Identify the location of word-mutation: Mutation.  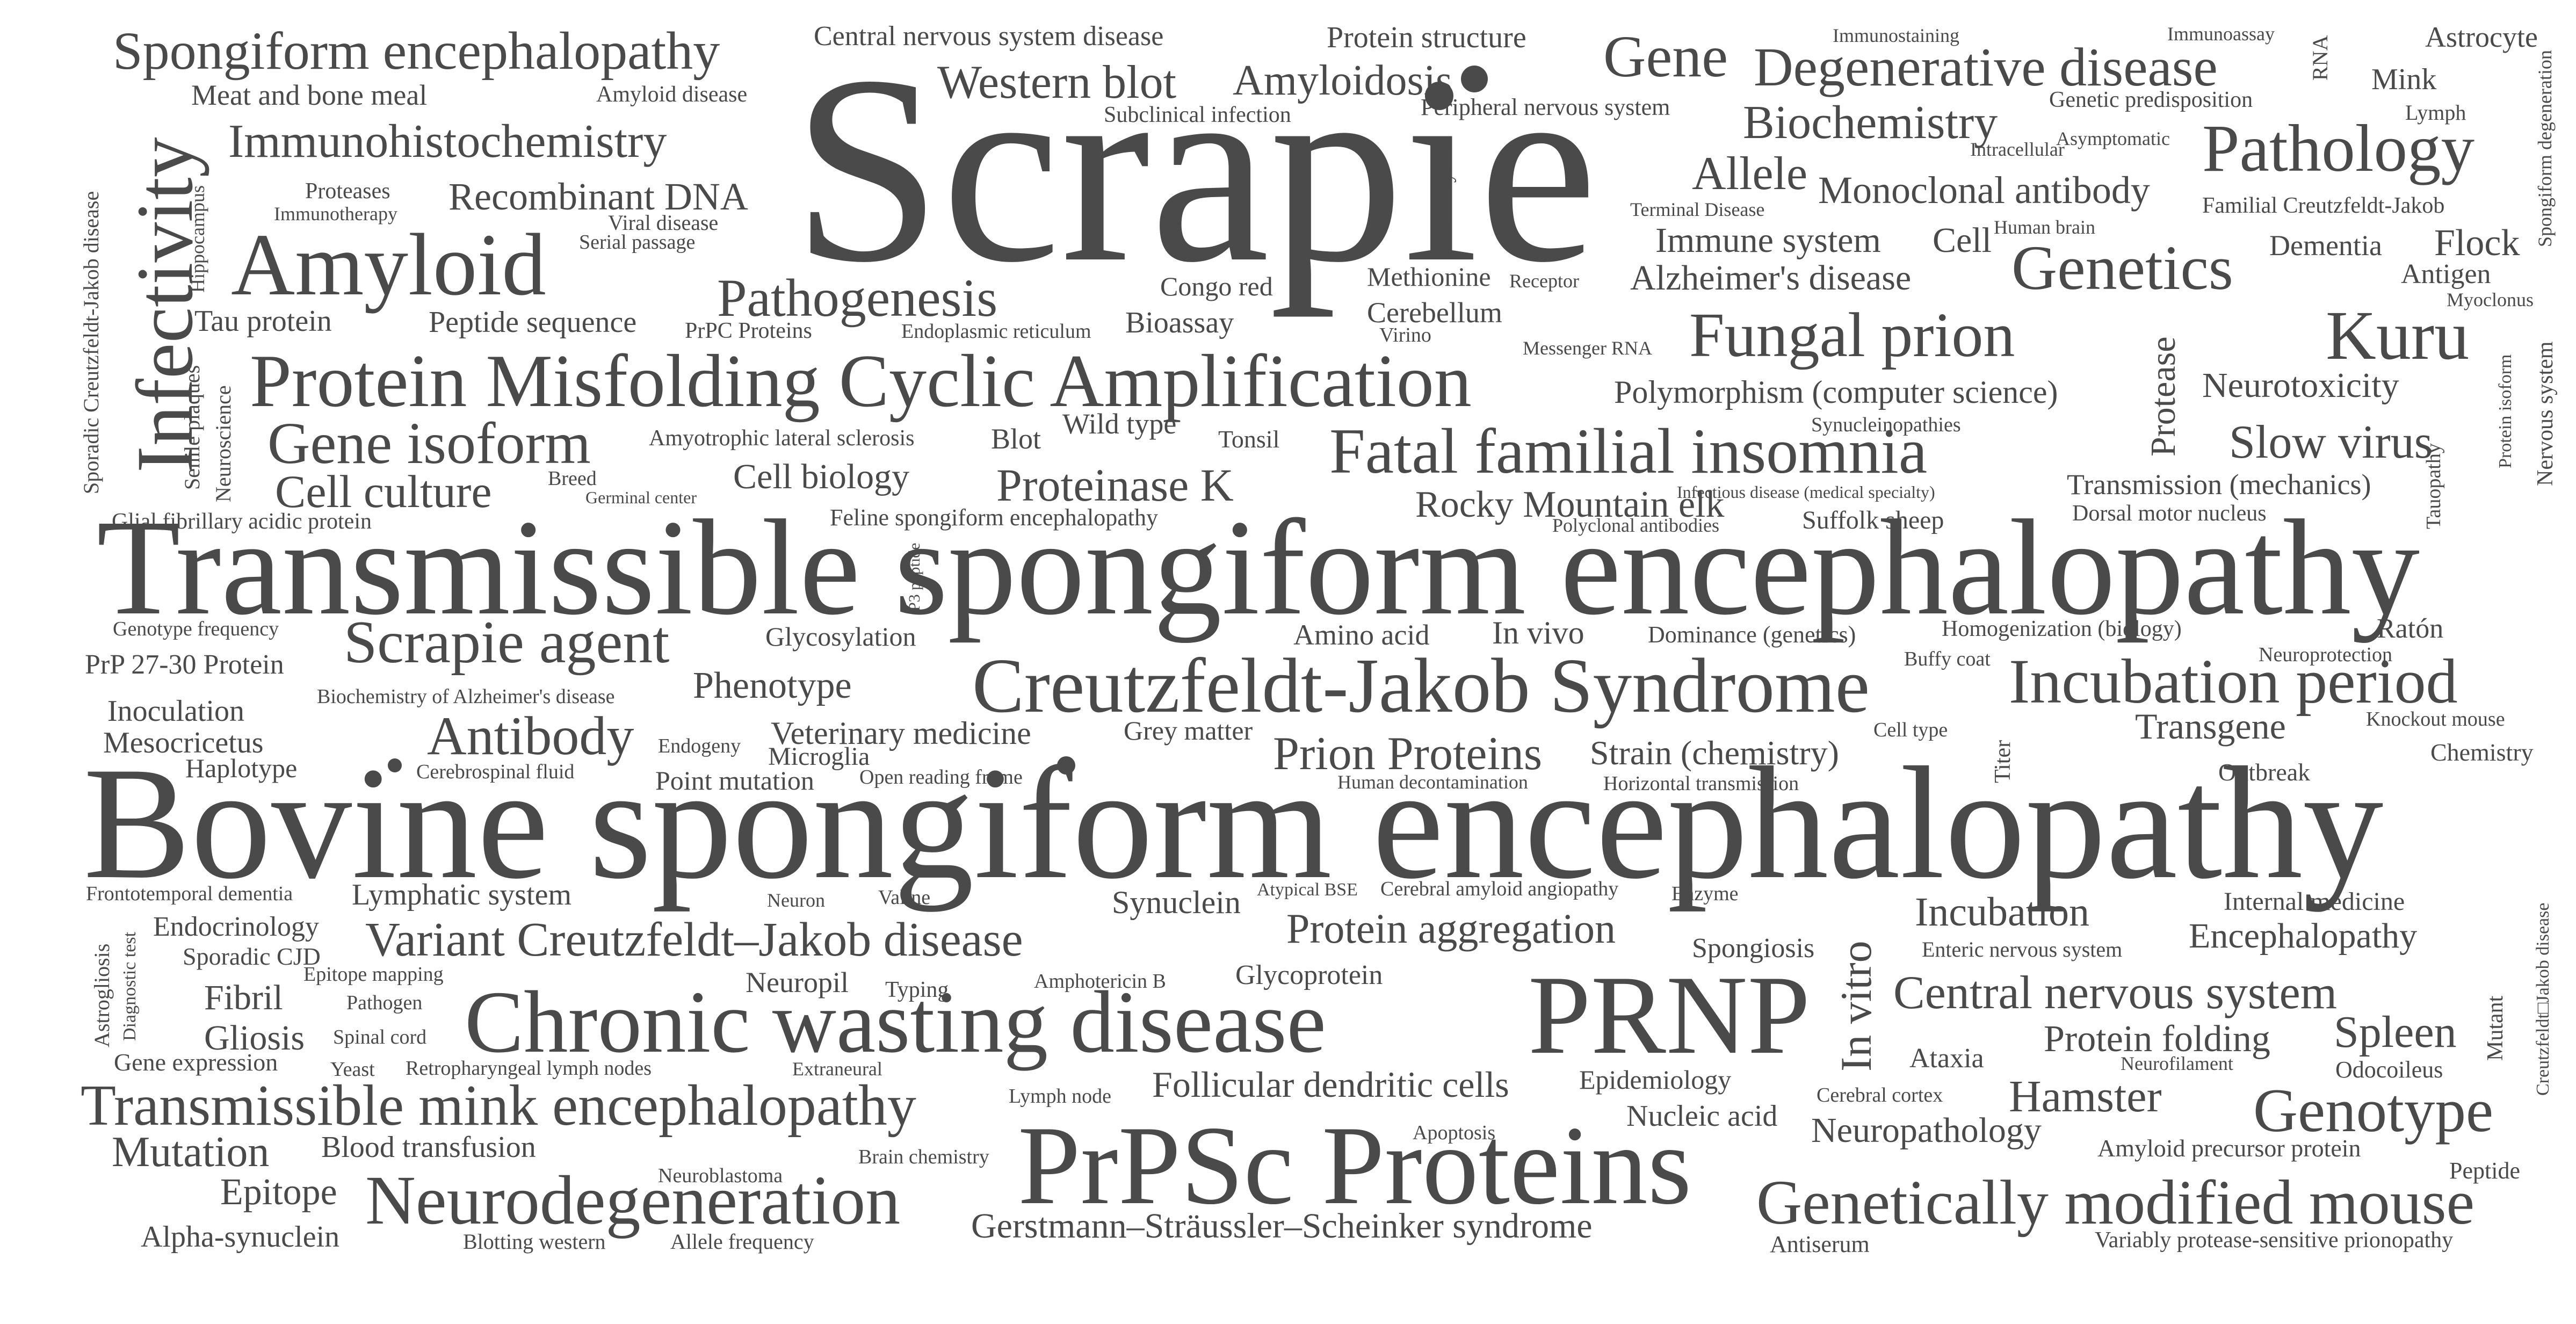
(191, 1152).